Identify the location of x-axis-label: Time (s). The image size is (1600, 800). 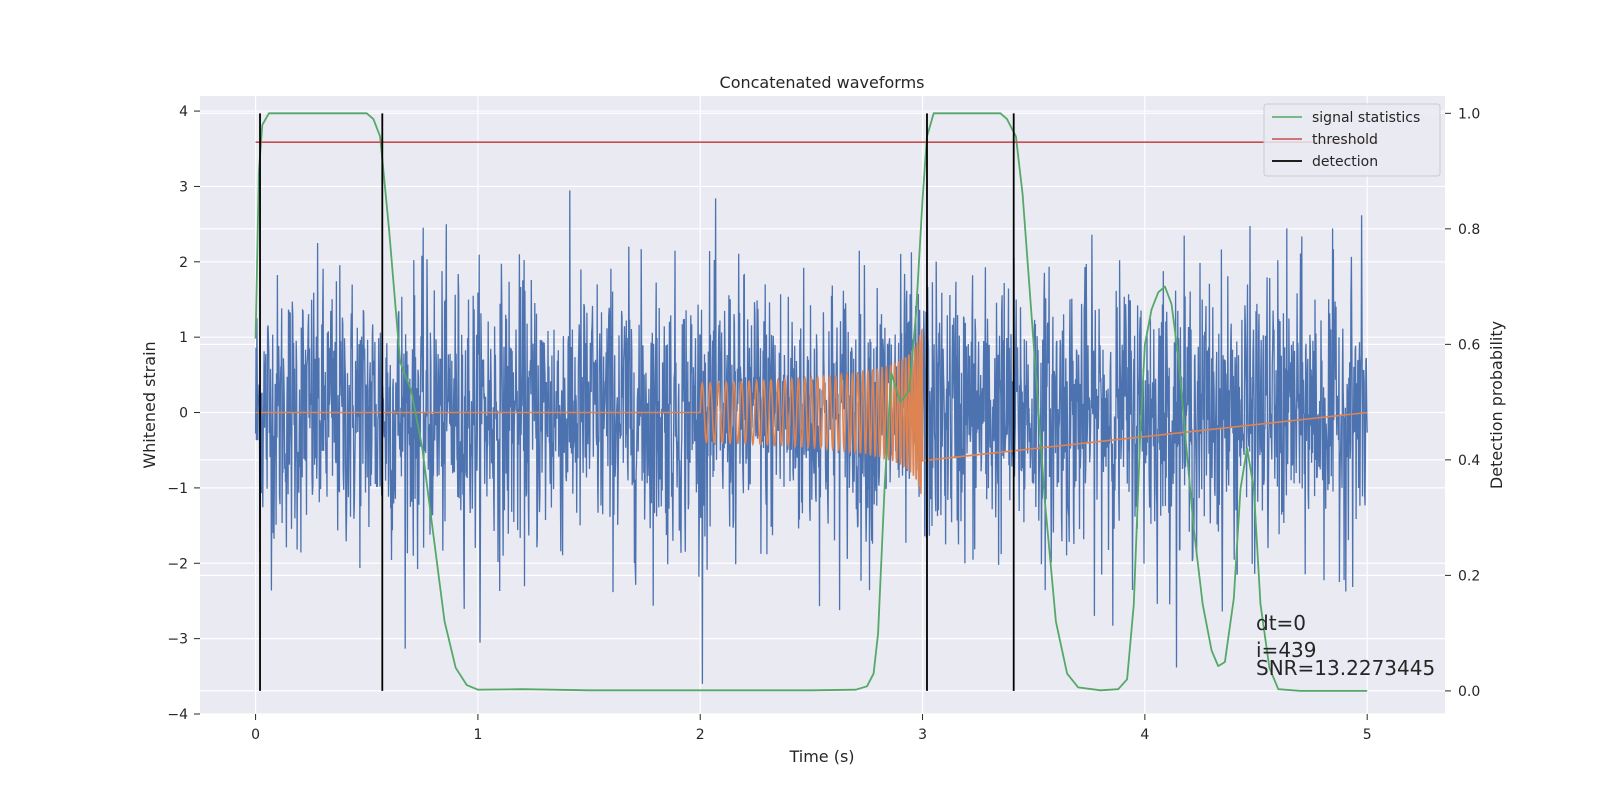
(821, 756).